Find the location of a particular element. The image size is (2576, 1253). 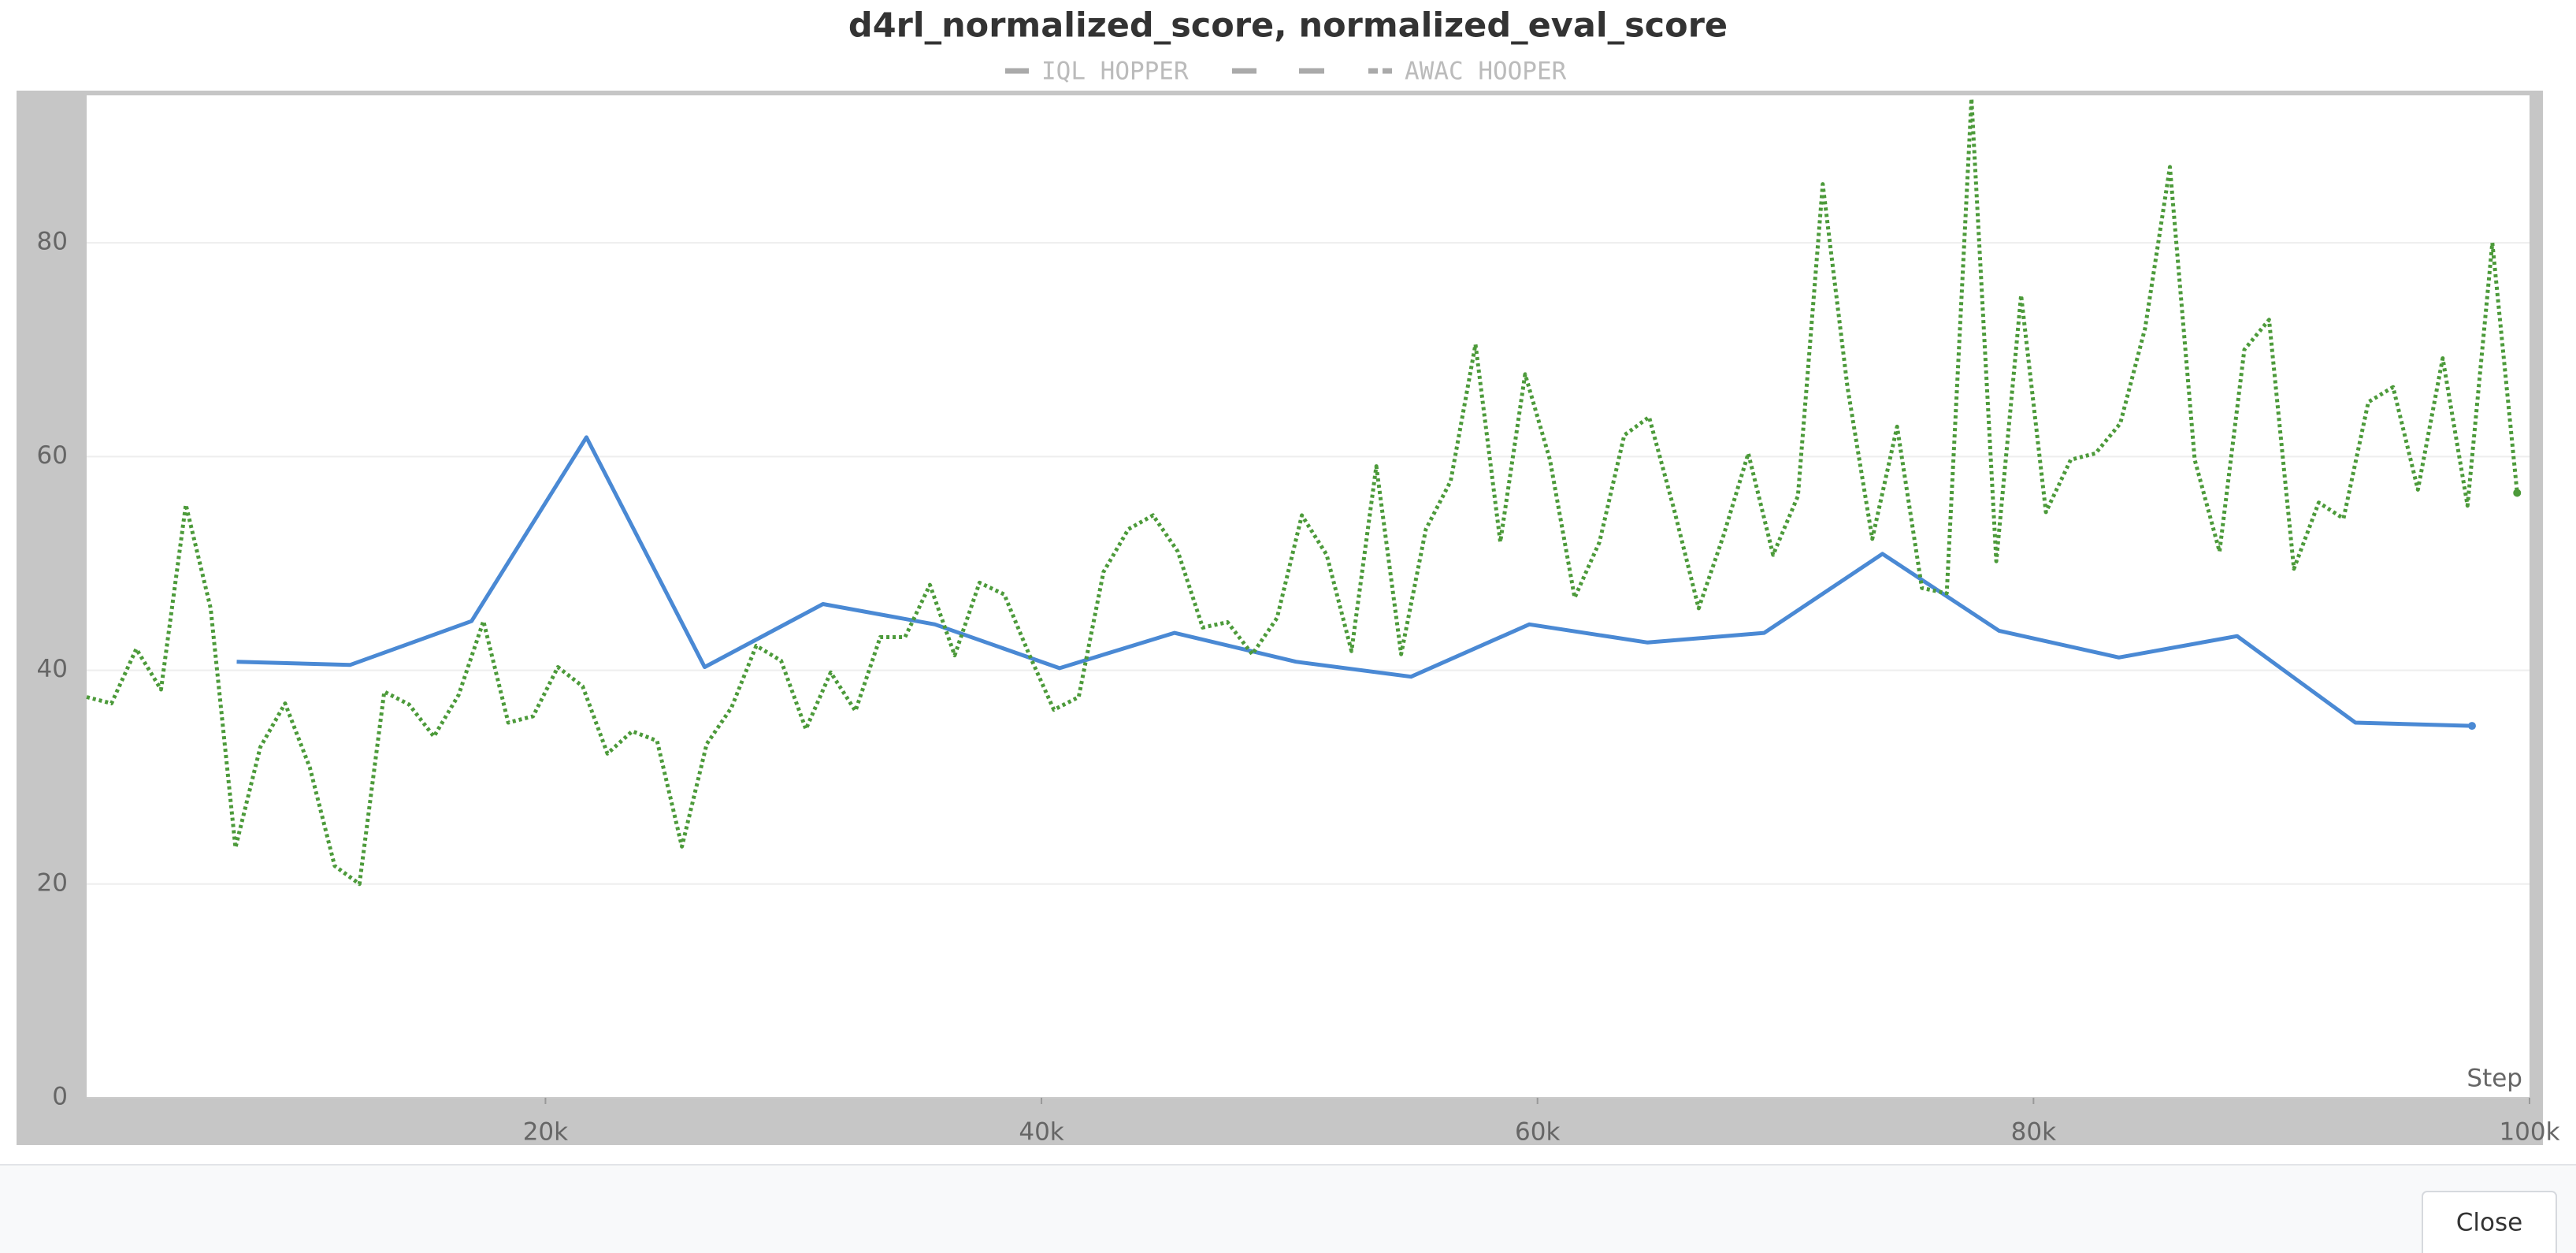

x-tick-label: 100k is located at coordinates (2529, 1132).